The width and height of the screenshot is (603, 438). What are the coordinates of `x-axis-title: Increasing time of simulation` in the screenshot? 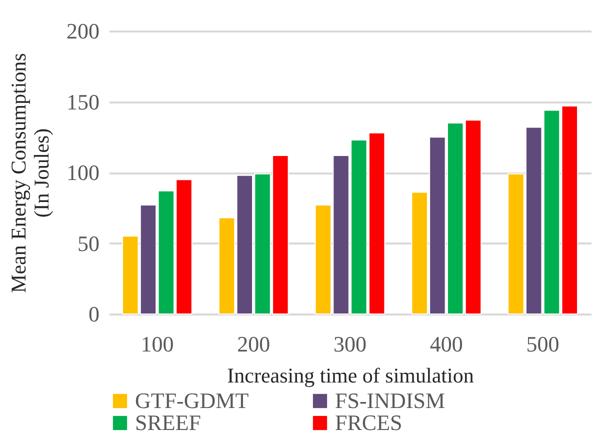 It's located at (350, 376).